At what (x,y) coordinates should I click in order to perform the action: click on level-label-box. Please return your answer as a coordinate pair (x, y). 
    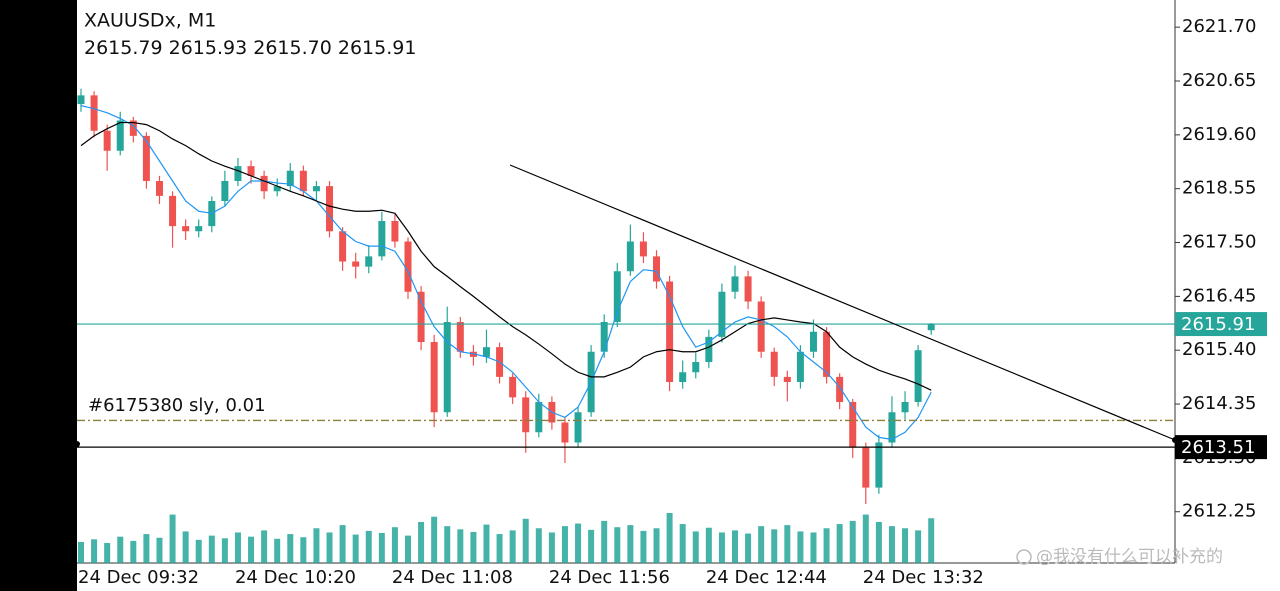
    Looking at the image, I should click on (1221, 447).